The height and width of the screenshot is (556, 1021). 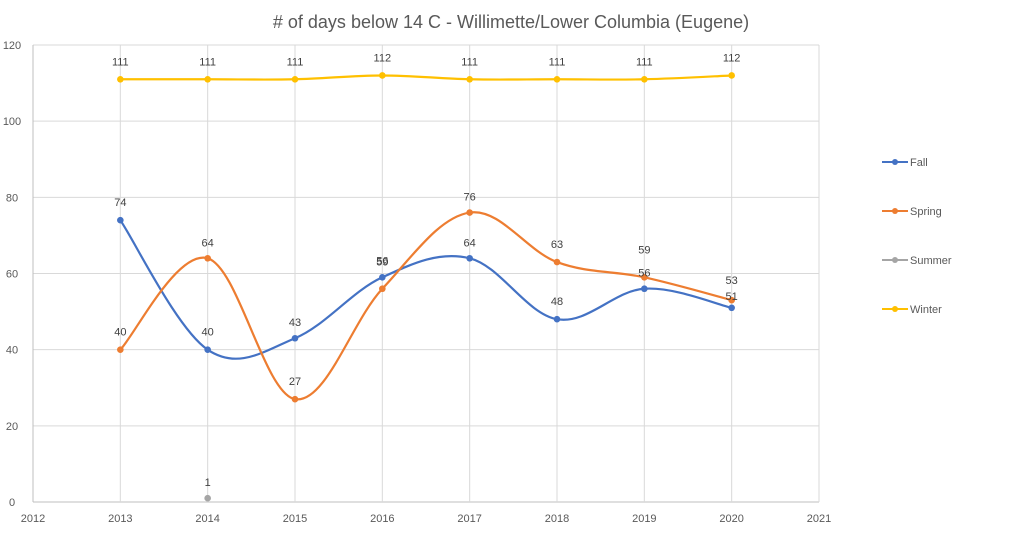 I want to click on summer-point, so click(x=207, y=498).